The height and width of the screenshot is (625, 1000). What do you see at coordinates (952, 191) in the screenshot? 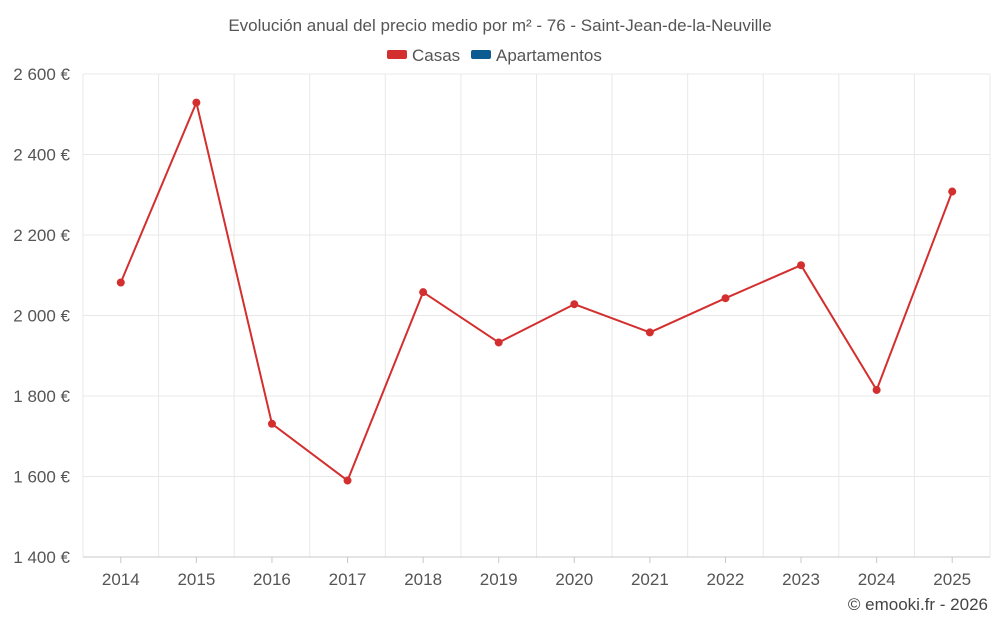
I see `data-point-casas-2025` at bounding box center [952, 191].